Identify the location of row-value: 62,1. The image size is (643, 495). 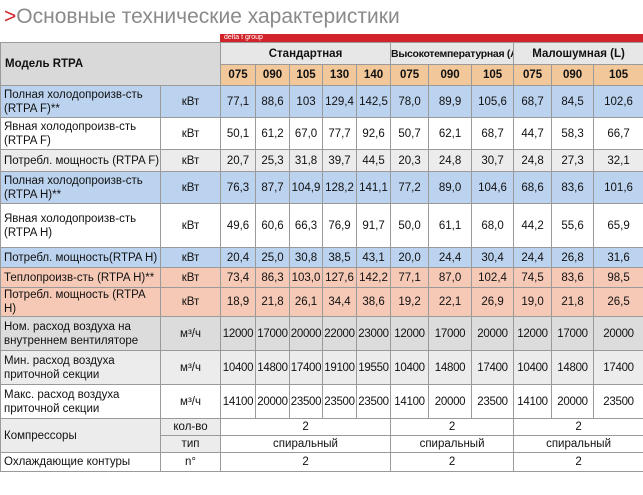
(450, 133).